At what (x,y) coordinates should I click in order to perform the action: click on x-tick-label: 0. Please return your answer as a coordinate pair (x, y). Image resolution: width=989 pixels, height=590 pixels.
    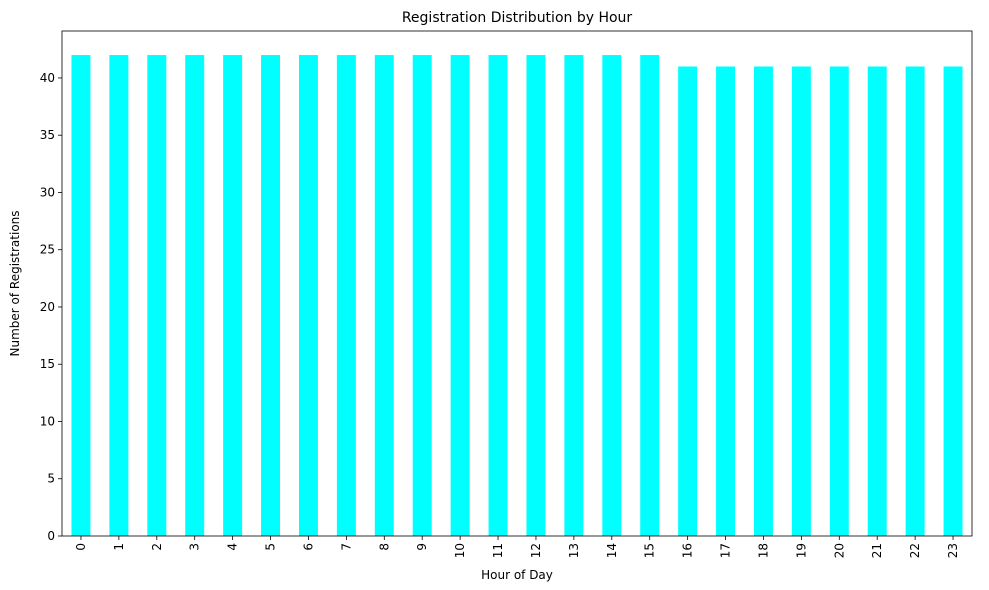
    Looking at the image, I should click on (81, 547).